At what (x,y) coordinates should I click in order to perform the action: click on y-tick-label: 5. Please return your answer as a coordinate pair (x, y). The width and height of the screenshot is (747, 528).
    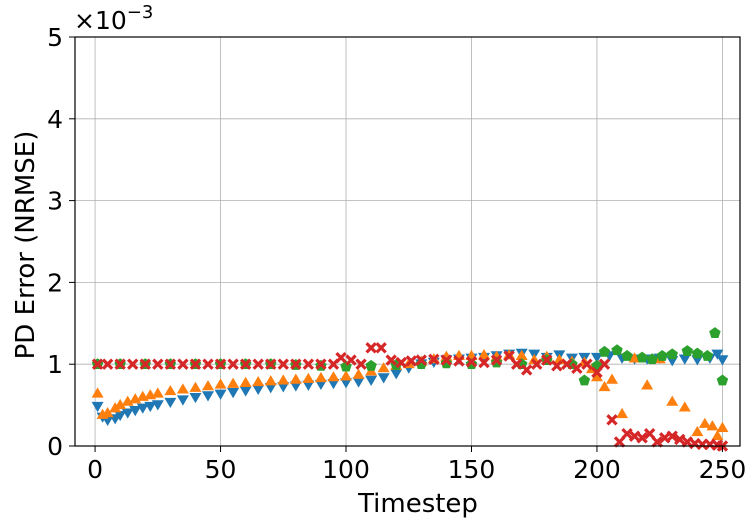
    Looking at the image, I should click on (55, 37).